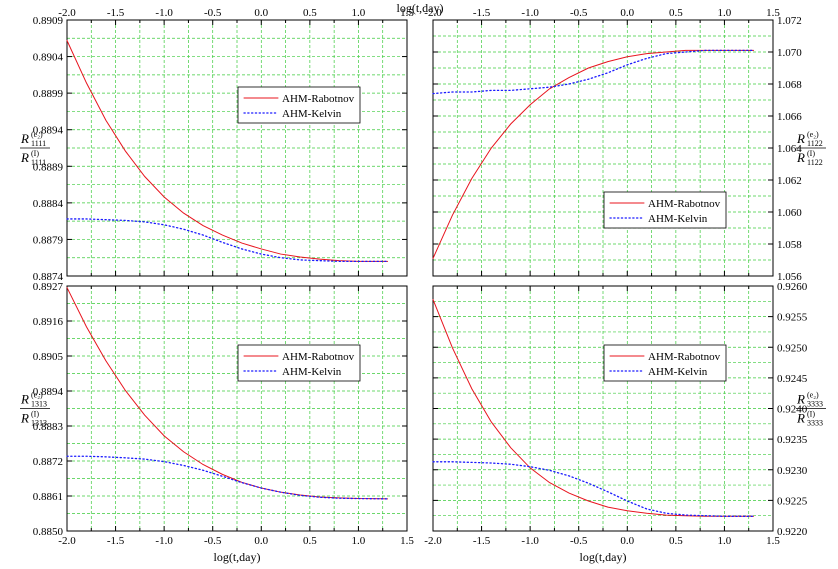 This screenshot has width=838, height=569. Describe the element at coordinates (48, 58) in the screenshot. I see `y-tick-label: 0.8904` at that location.